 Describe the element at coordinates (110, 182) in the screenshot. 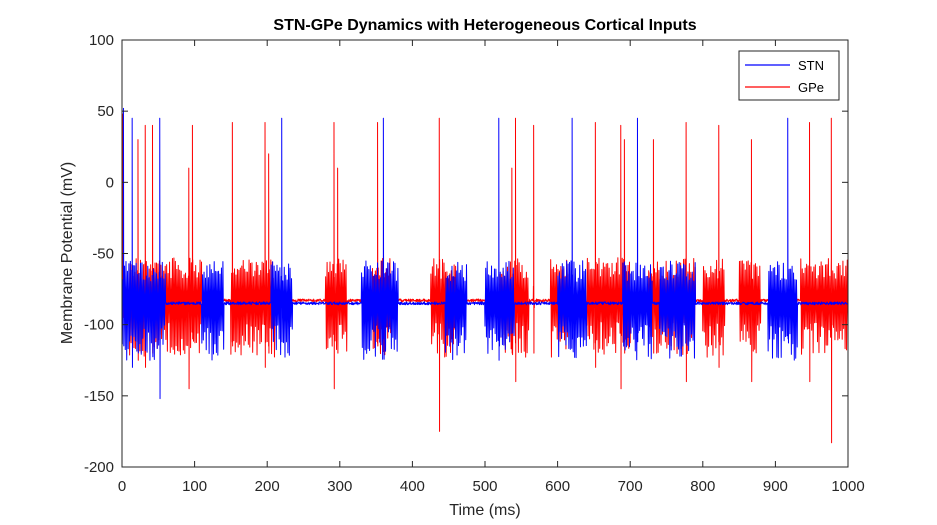

I see `y-tick-label: 0` at that location.